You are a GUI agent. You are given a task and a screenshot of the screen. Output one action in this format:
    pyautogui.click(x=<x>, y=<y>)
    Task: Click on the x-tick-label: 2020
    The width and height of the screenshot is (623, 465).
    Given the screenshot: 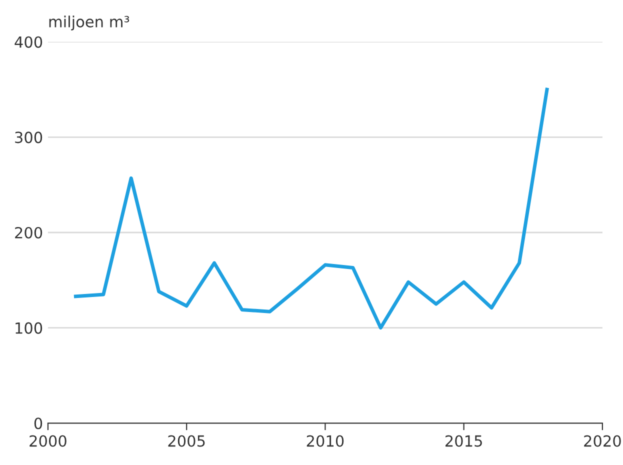 What is the action you would take?
    pyautogui.click(x=602, y=441)
    